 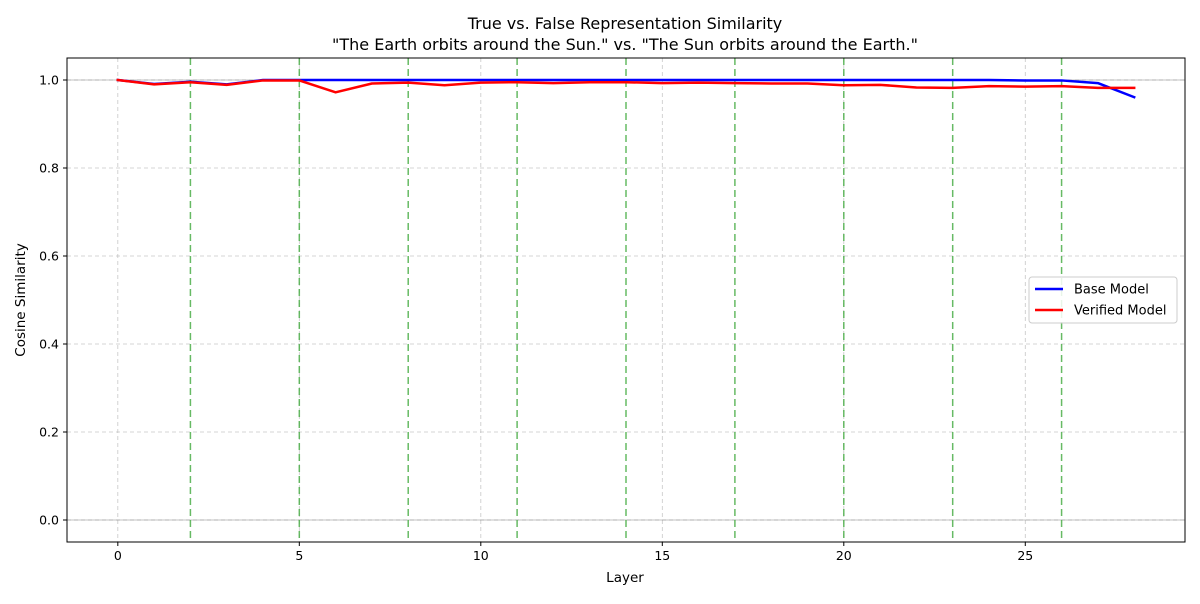 I want to click on x-axis-label: Layer, so click(x=625, y=578).